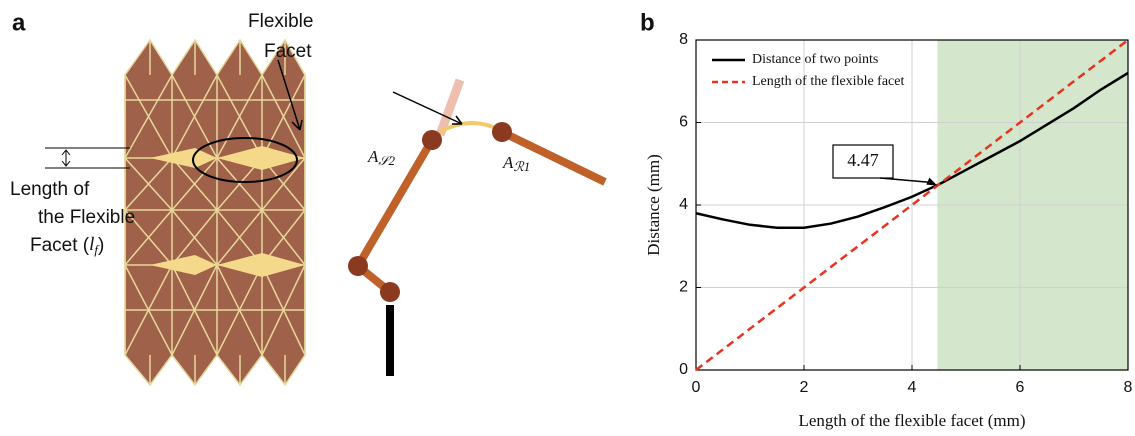  I want to click on subscript: 𝒮2, so click(386, 160).